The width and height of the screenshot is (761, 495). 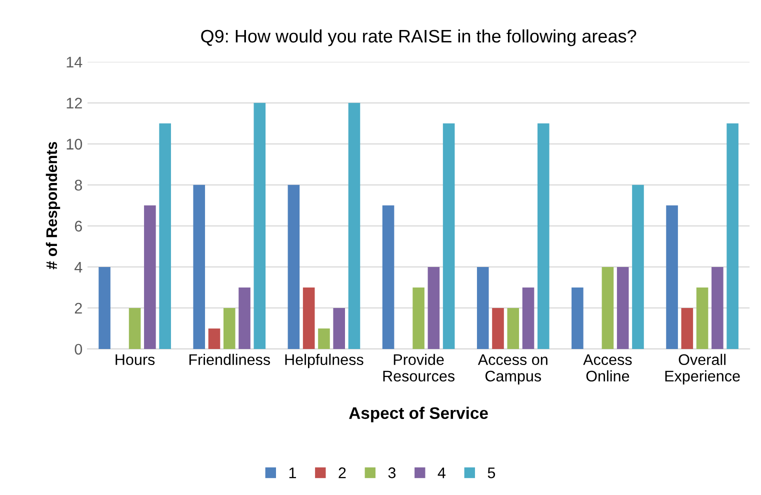 I want to click on x-tick-label: Helpfulness, so click(x=324, y=361).